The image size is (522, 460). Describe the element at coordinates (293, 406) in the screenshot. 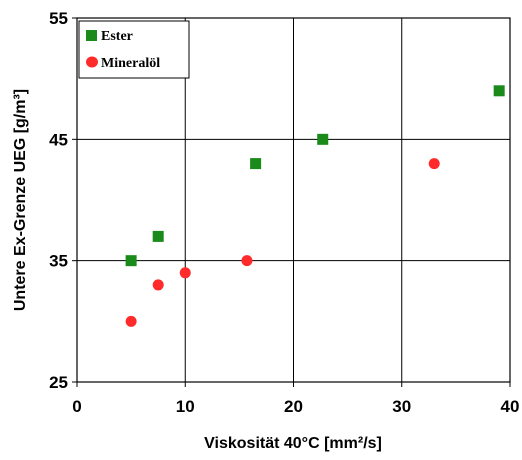

I see `x-tick-label: 20` at that location.